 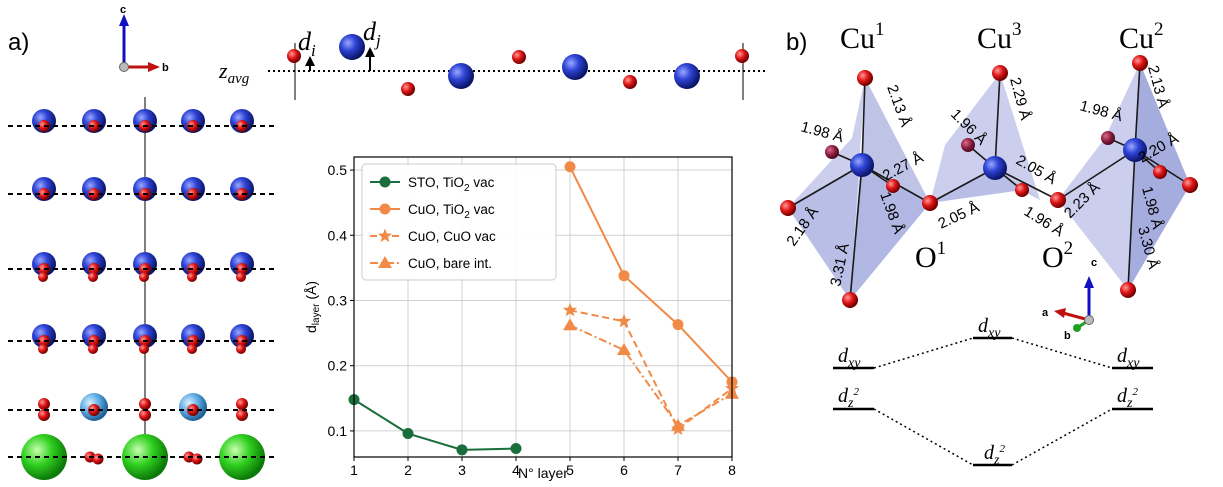 What do you see at coordinates (408, 470) in the screenshot?
I see `x-tick-label: 2` at bounding box center [408, 470].